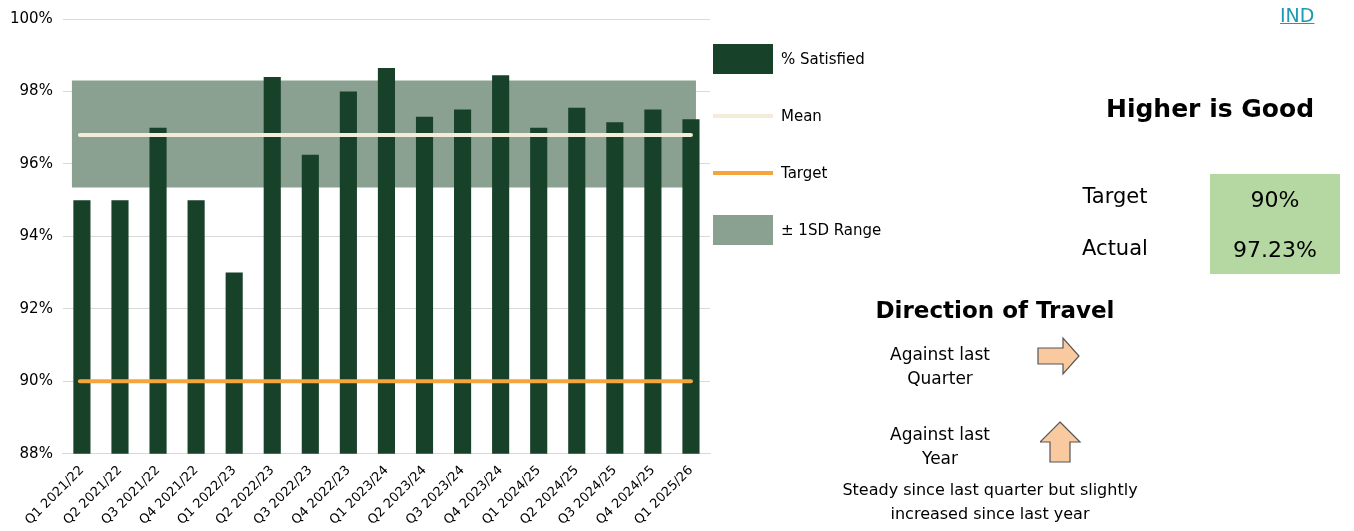 The image size is (1354, 531). What do you see at coordinates (1210, 108) in the screenshot?
I see `text: Higher is Good` at bounding box center [1210, 108].